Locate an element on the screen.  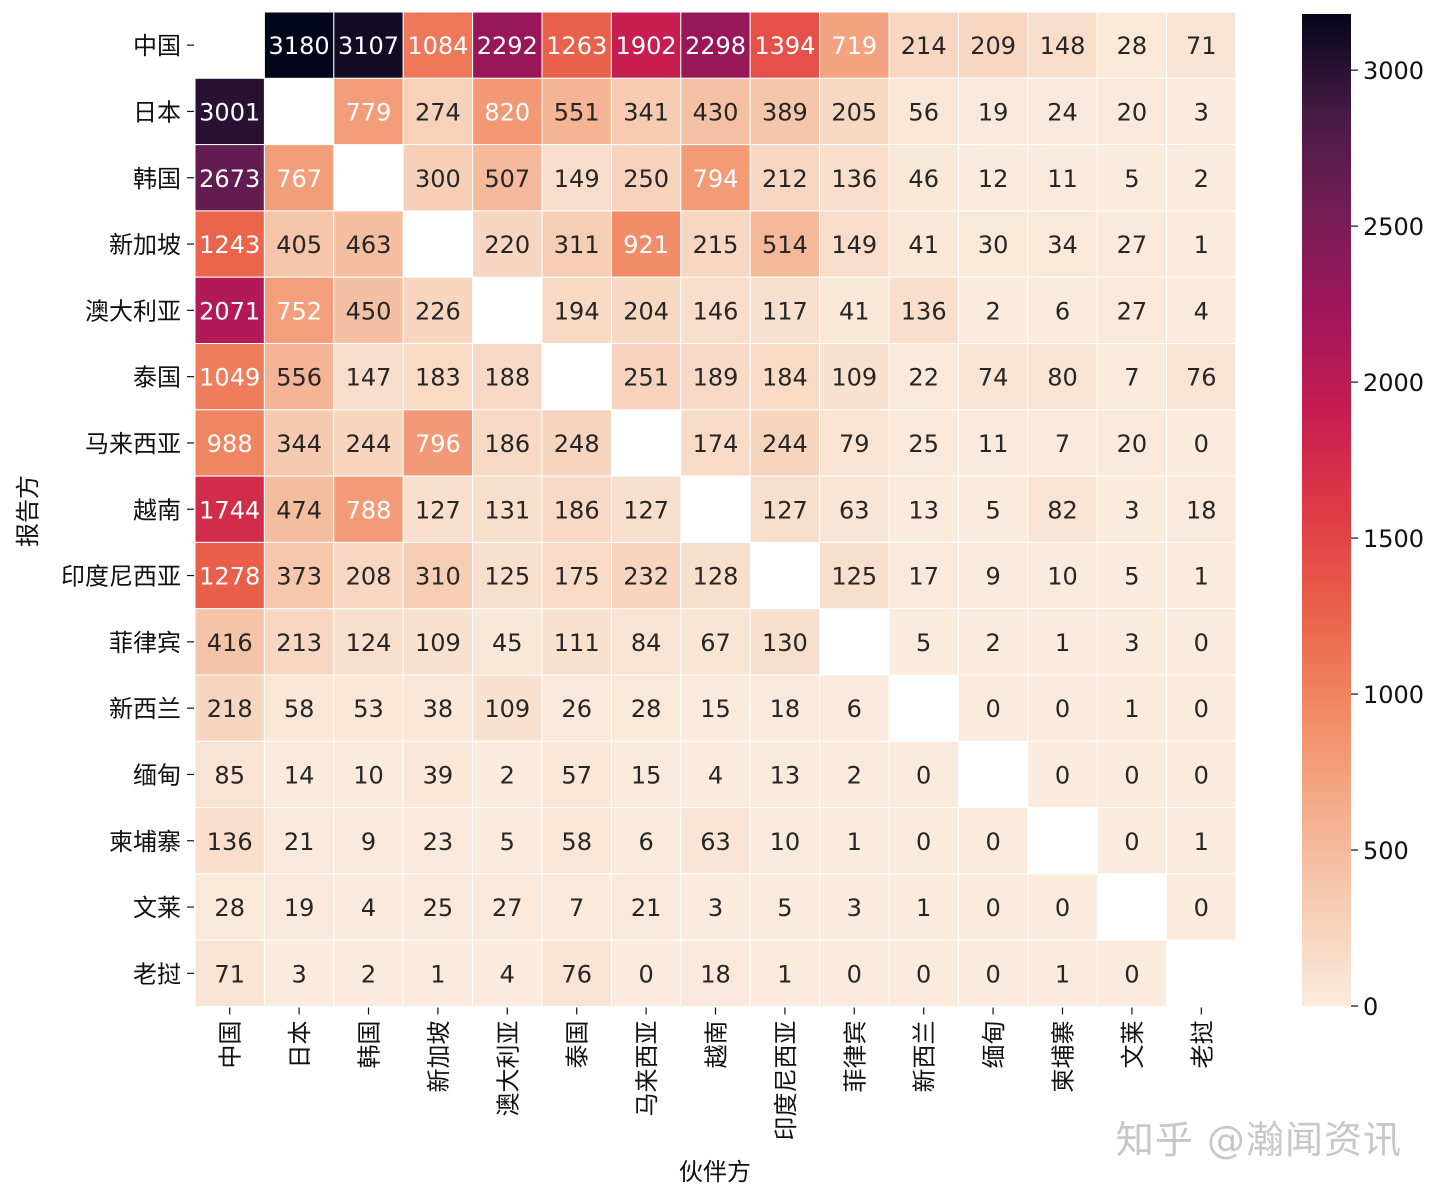
colorbar-ticks: 0 500 1000 1500 2000 2500 3000 is located at coordinates (1387, 539).